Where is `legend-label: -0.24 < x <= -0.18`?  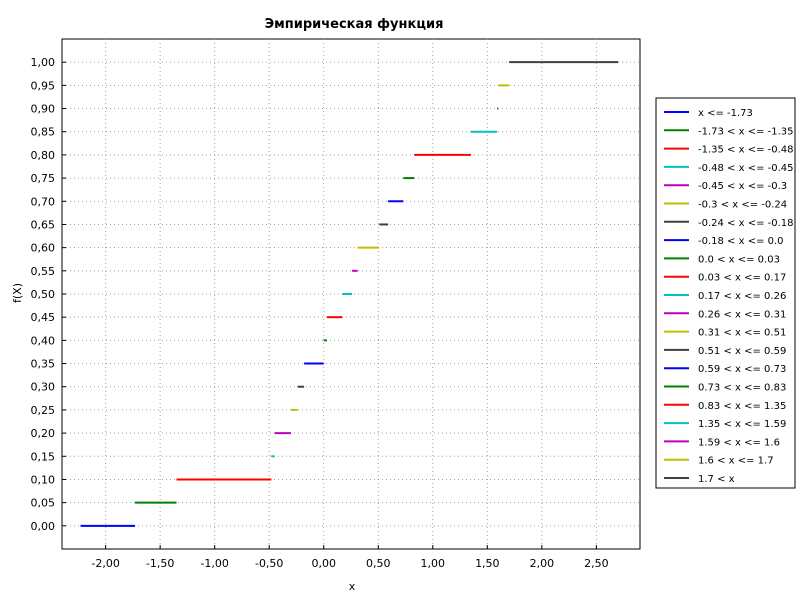
legend-label: -0.24 < x <= -0.18 is located at coordinates (746, 223).